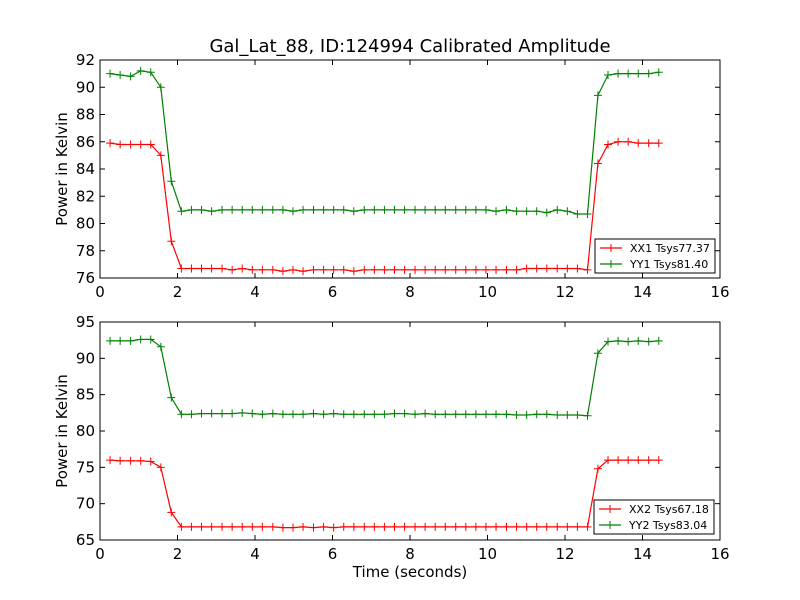 The image size is (800, 600). What do you see at coordinates (85, 169) in the screenshot?
I see `y-tick-label: 84` at bounding box center [85, 169].